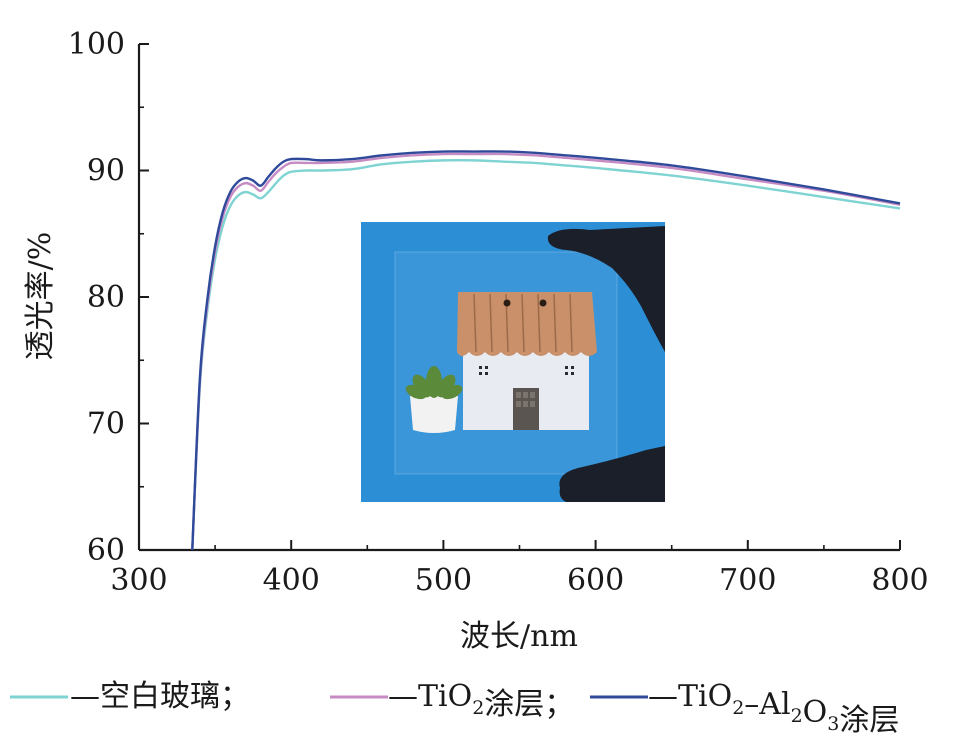 This screenshot has height=744, width=956. I want to click on gloved-finger-top, so click(606, 289).